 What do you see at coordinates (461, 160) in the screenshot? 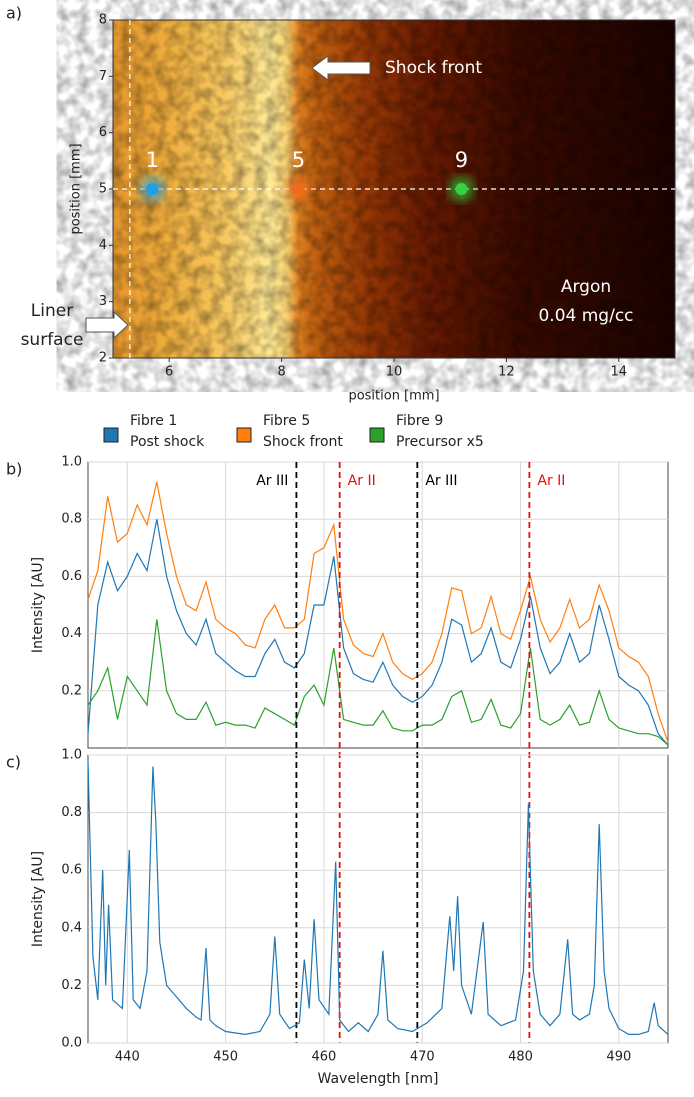
I see `point-label: 9` at bounding box center [461, 160].